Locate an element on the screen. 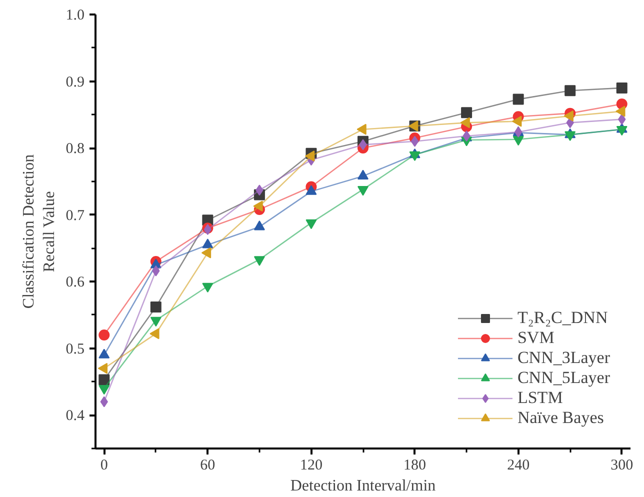  legend-label: Naïve Bayes is located at coordinates (560, 418).